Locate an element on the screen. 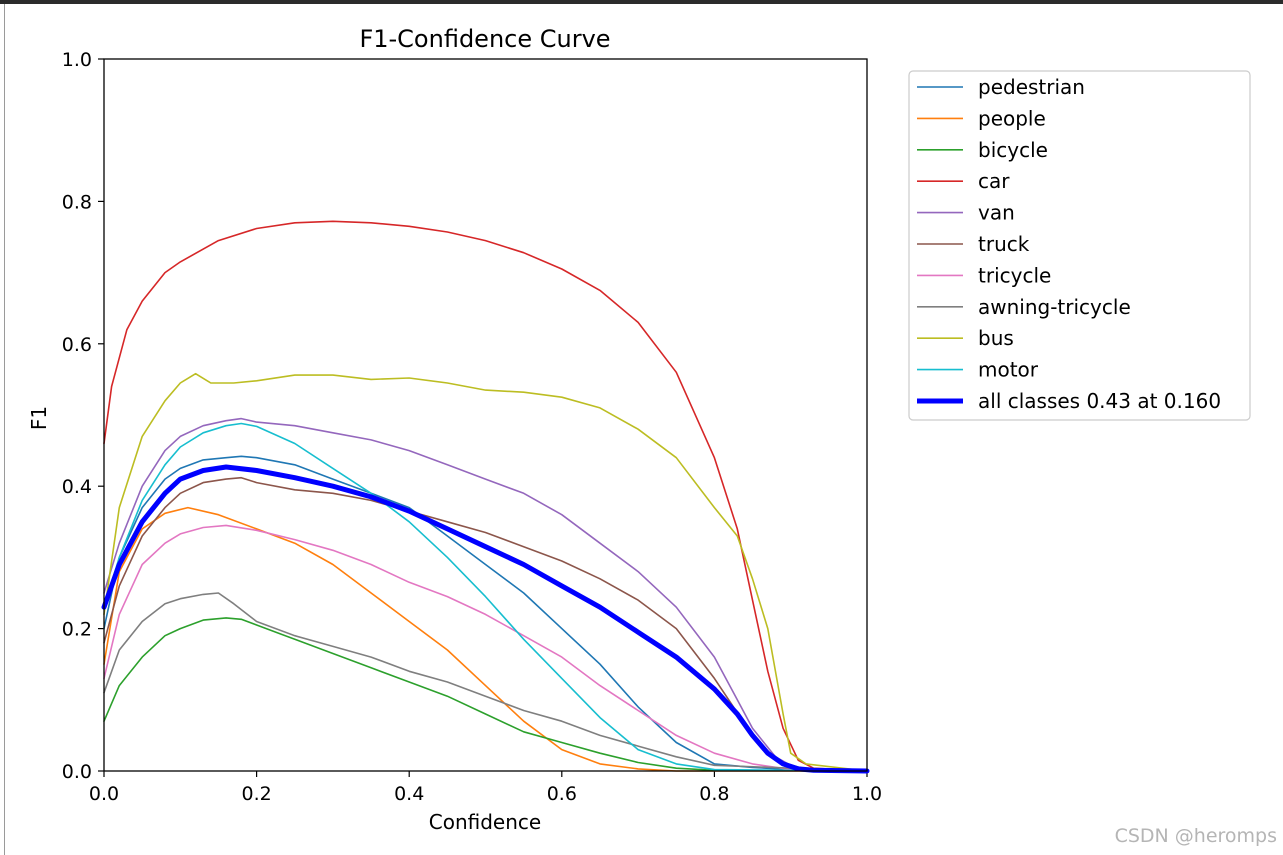  x-axis-label: Confidence is located at coordinates (485, 822).